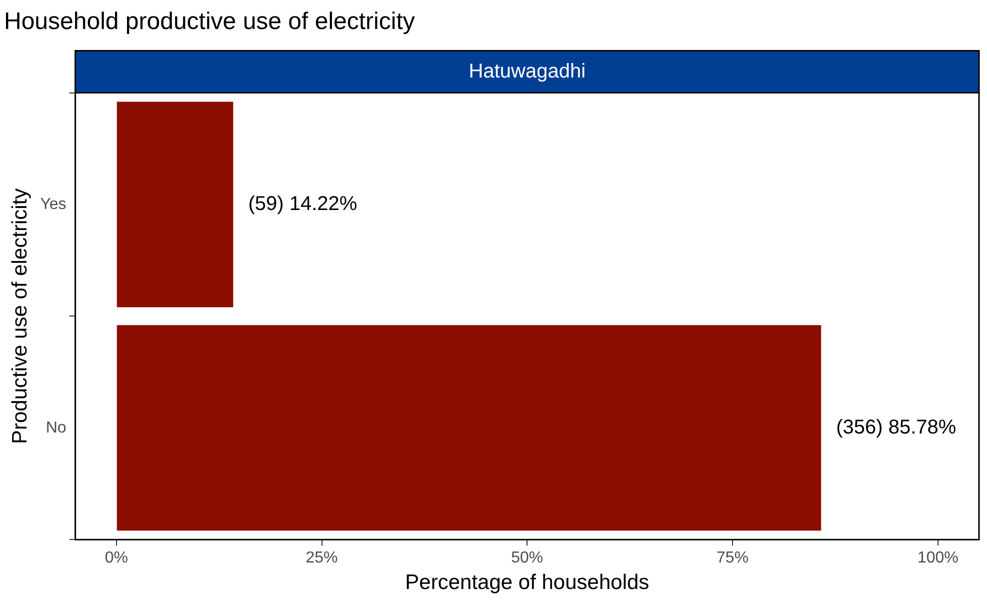  I want to click on x-tick-label: 75%, so click(732, 558).